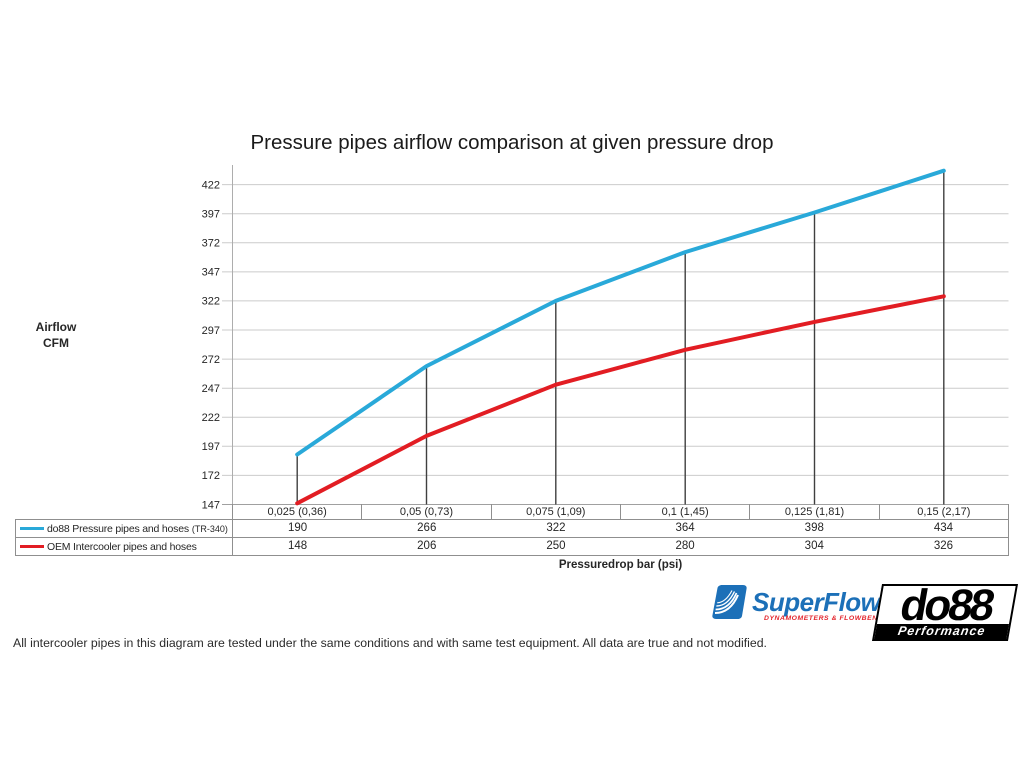  What do you see at coordinates (211, 244) in the screenshot?
I see `svg-text: 372` at bounding box center [211, 244].